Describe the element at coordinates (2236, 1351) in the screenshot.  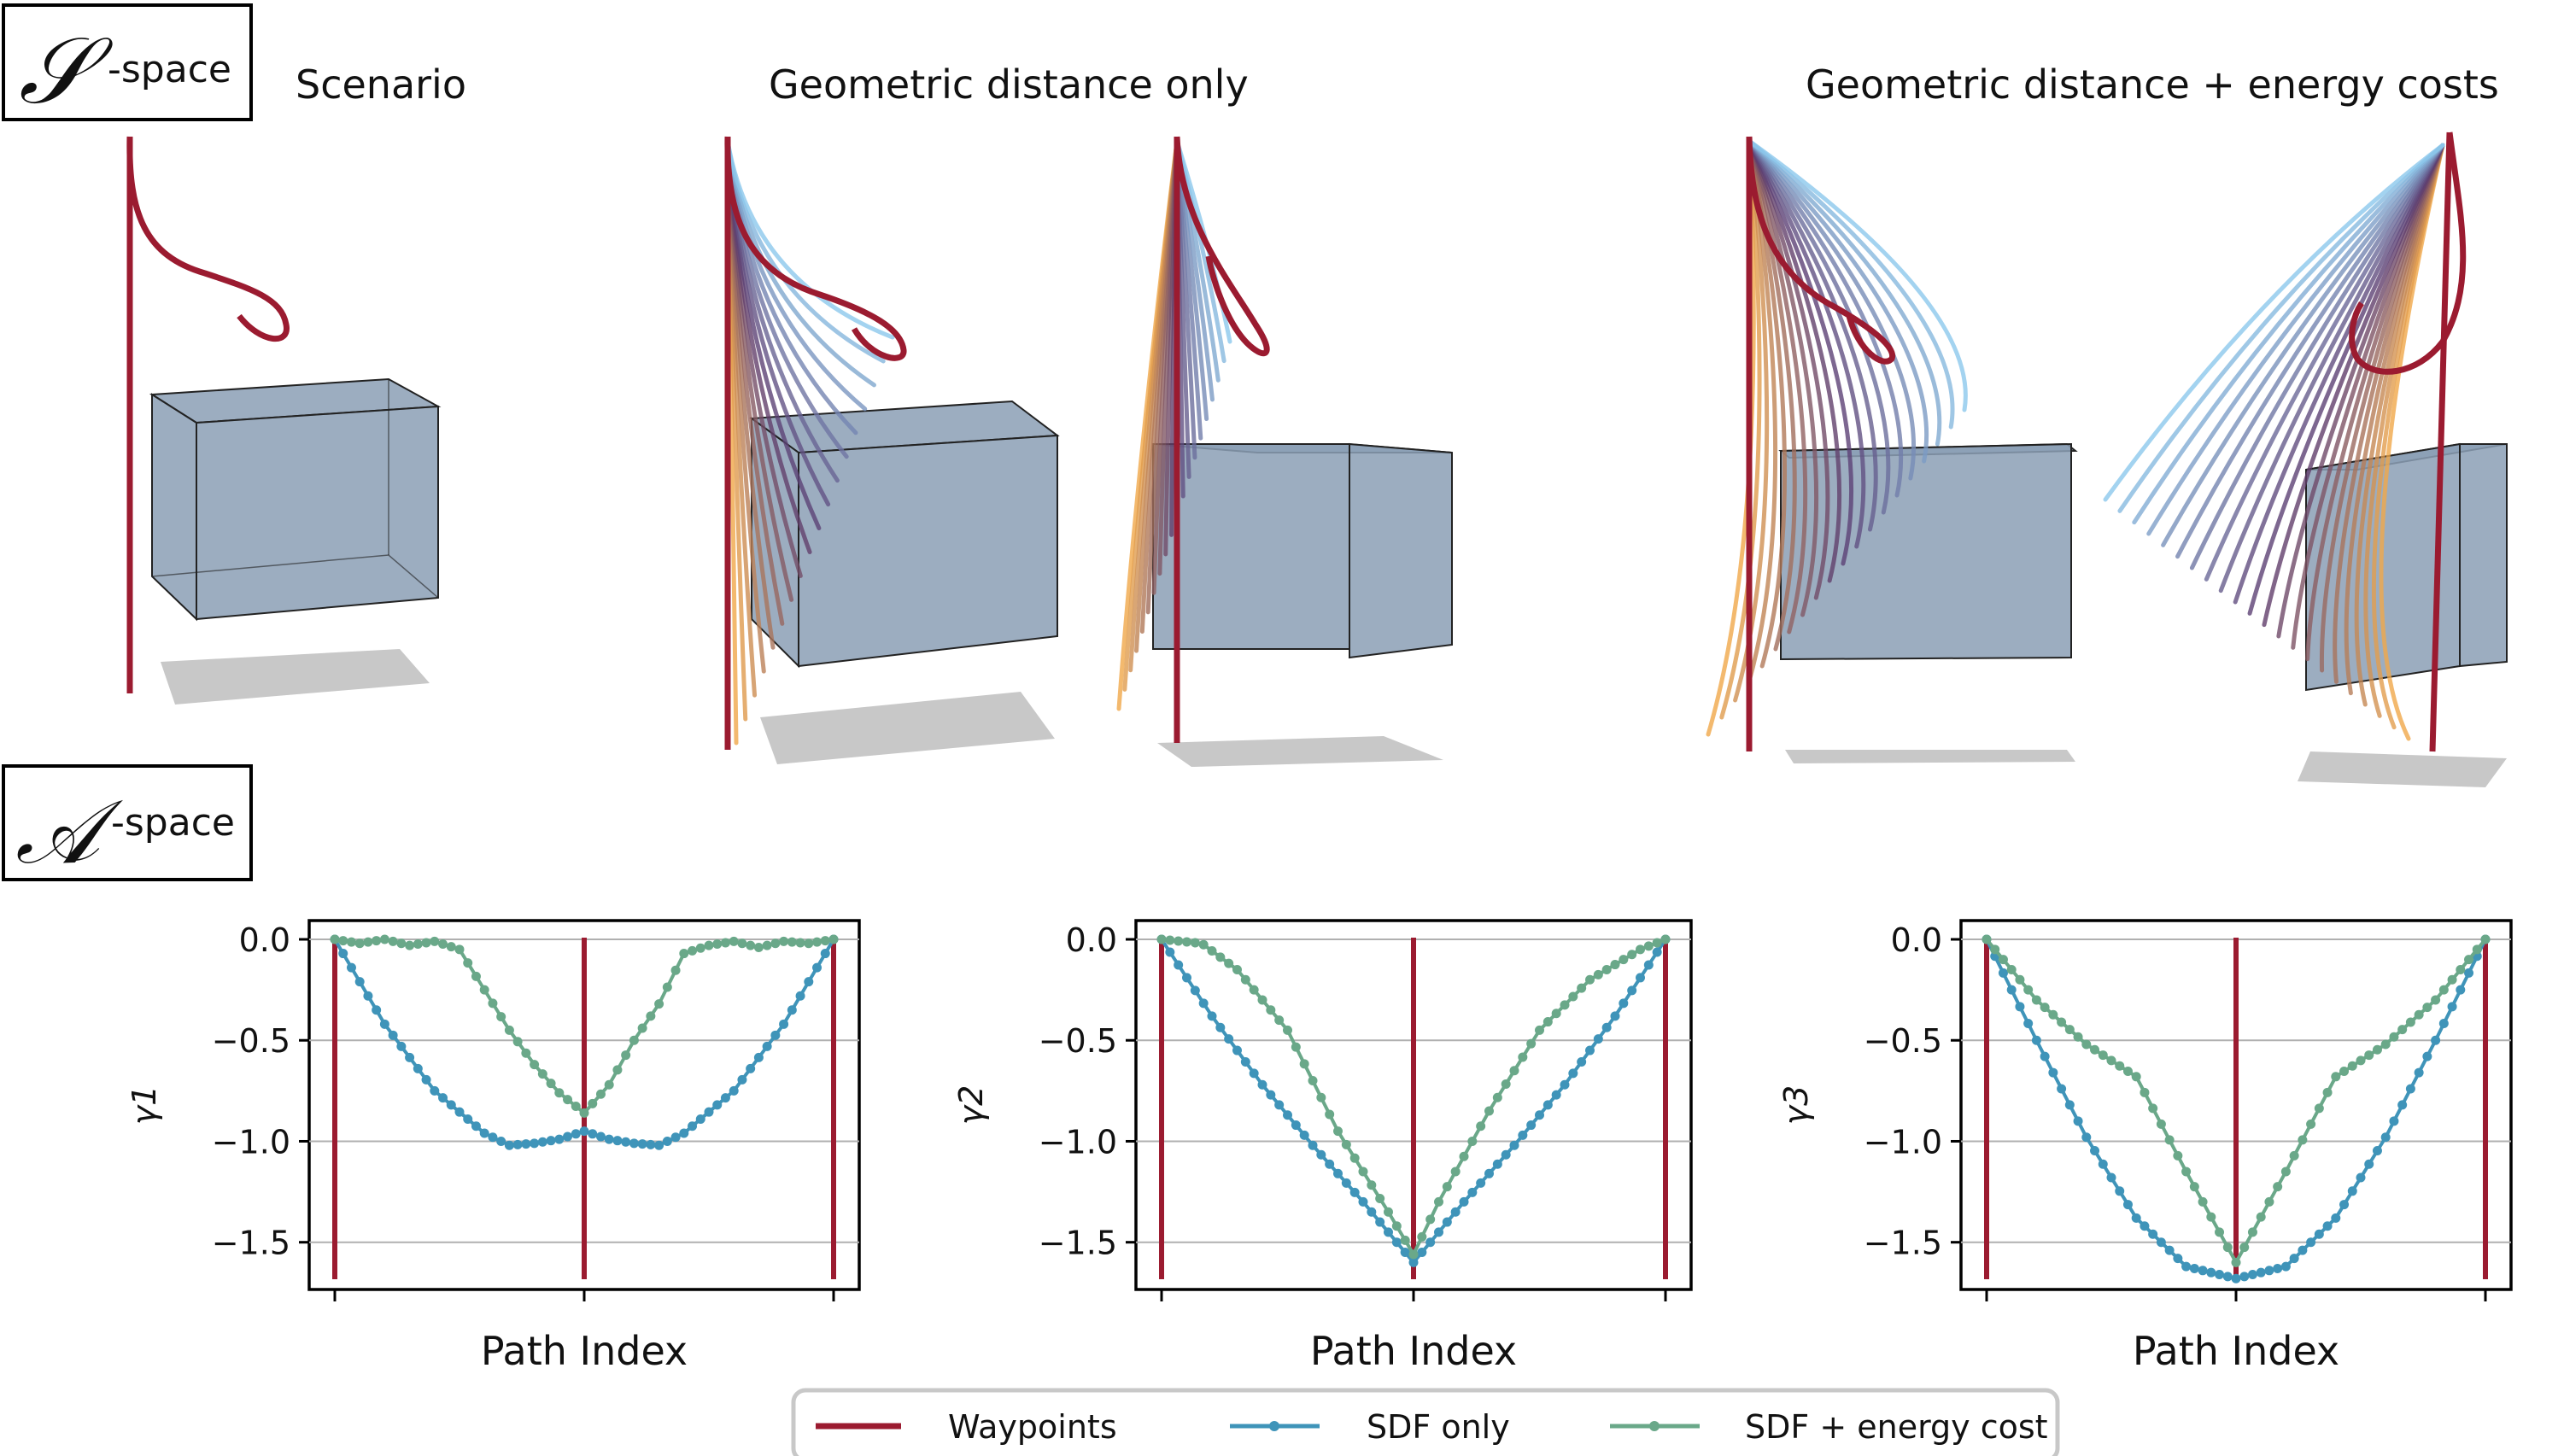
I see `x-axis-label: Path Index` at that location.